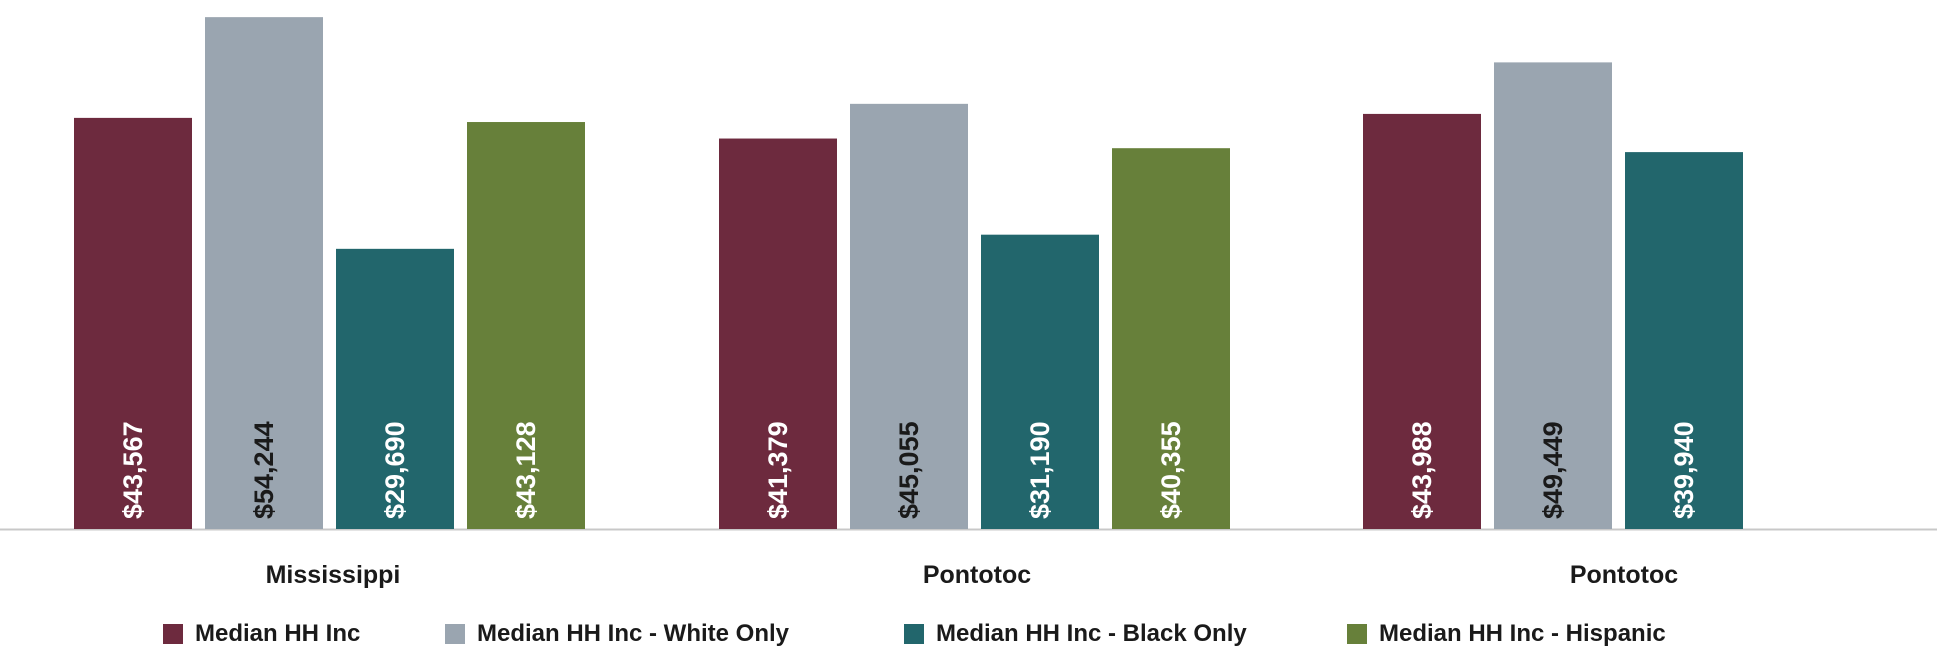 The width and height of the screenshot is (1937, 654). I want to click on data-label: $29,690, so click(395, 470).